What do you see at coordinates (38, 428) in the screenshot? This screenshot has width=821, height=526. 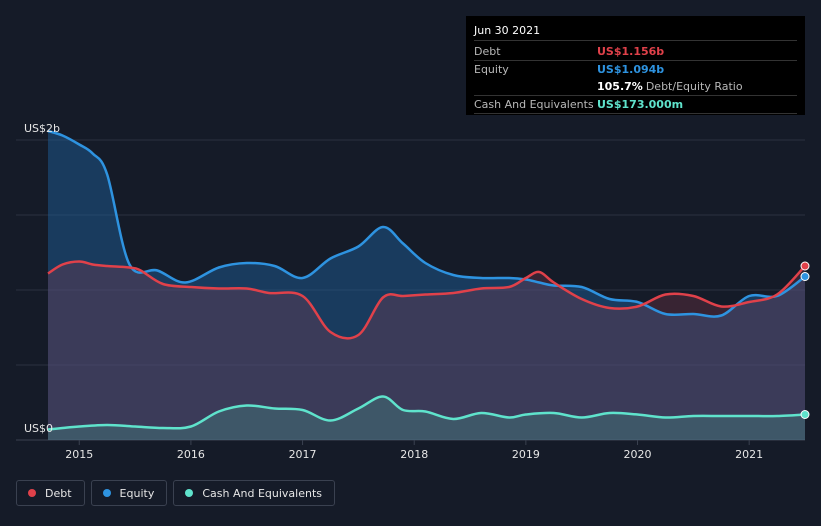 I see `y-axis-bottom-label: US$0` at bounding box center [38, 428].